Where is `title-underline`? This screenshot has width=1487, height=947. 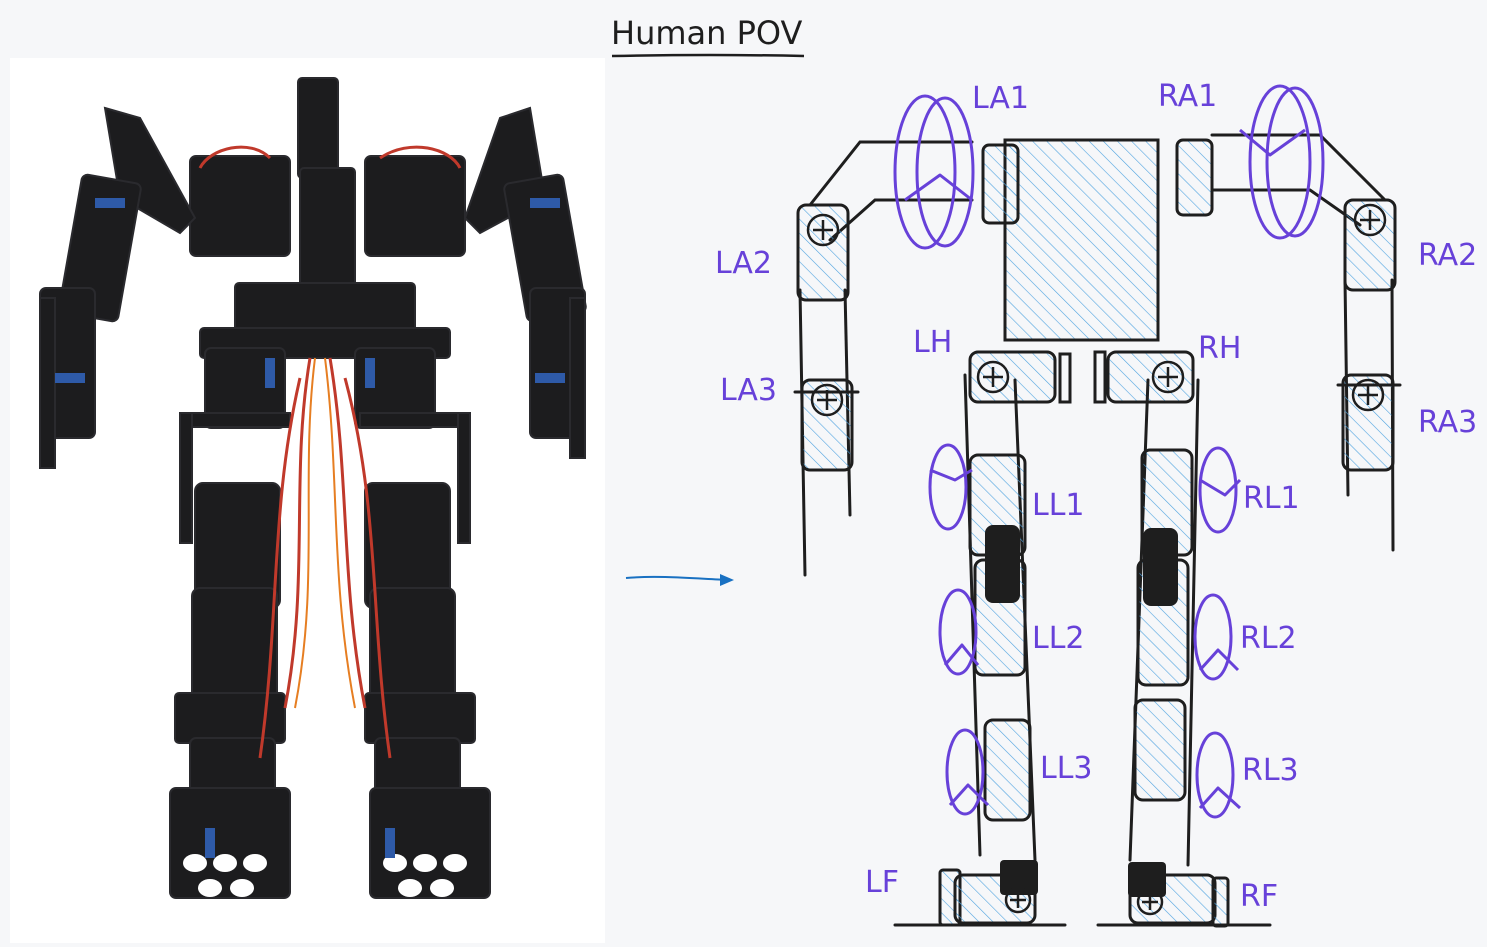
title-underline is located at coordinates (708, 55).